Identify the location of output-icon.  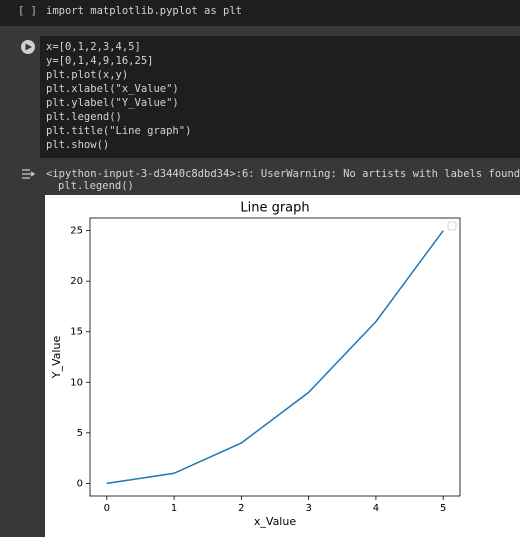
(29, 174).